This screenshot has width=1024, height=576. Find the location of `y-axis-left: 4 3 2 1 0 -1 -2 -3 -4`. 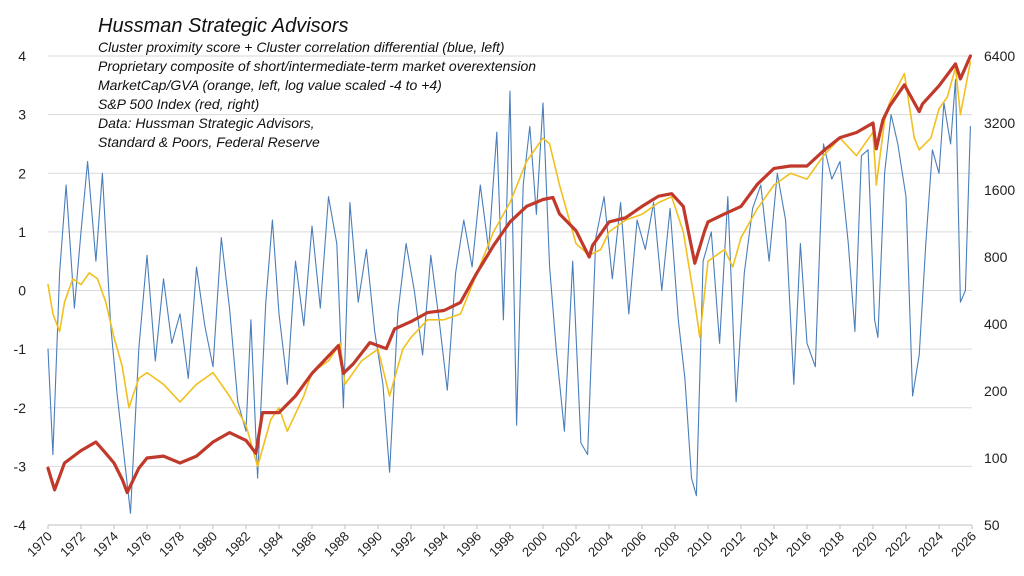

y-axis-left: 4 3 2 1 0 -1 -2 -3 -4 is located at coordinates (20, 290).